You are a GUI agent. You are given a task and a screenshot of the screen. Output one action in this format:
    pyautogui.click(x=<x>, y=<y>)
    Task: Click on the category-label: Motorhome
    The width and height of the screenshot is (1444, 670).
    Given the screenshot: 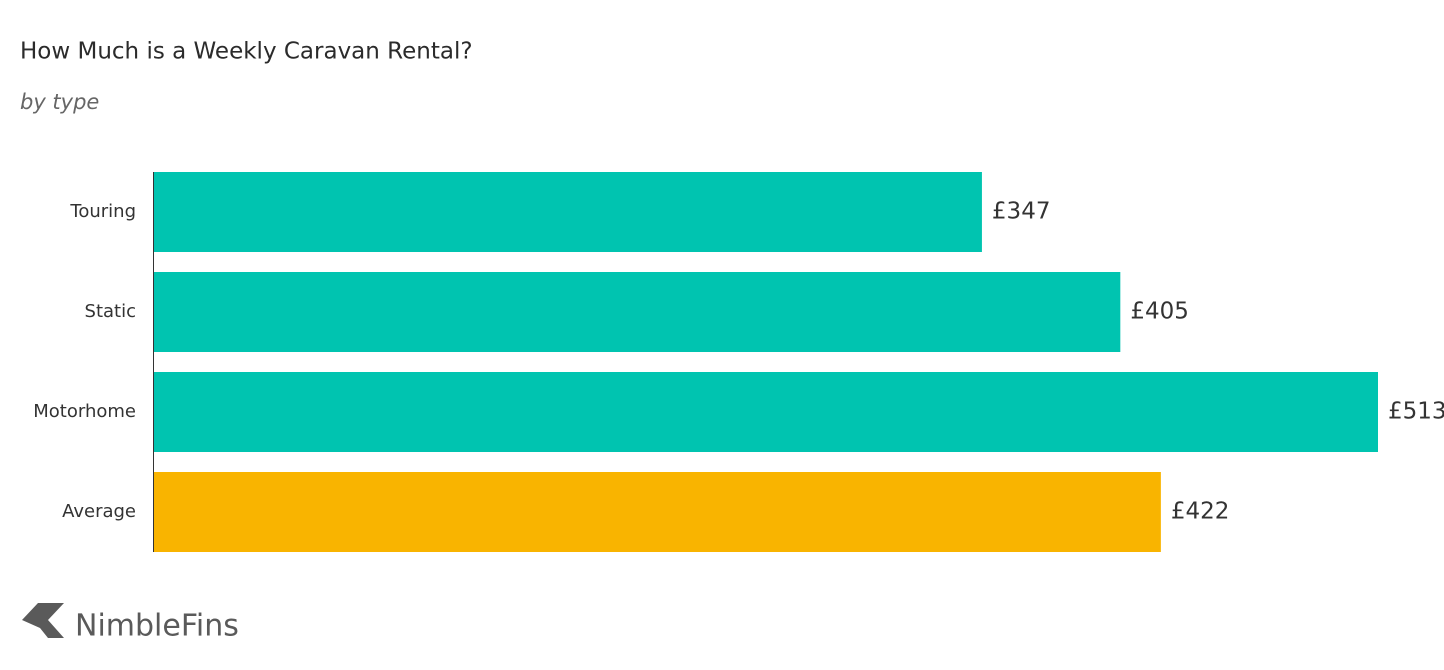 What is the action you would take?
    pyautogui.click(x=84, y=411)
    